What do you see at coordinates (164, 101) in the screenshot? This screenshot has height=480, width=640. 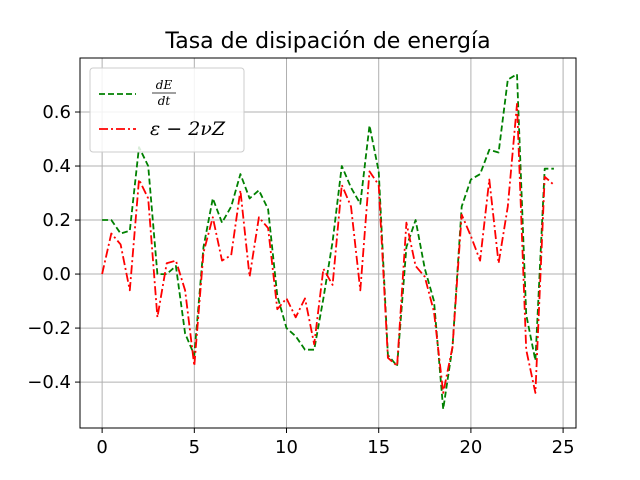 I see `legend-label-de-dt-denominator: dt` at bounding box center [164, 101].